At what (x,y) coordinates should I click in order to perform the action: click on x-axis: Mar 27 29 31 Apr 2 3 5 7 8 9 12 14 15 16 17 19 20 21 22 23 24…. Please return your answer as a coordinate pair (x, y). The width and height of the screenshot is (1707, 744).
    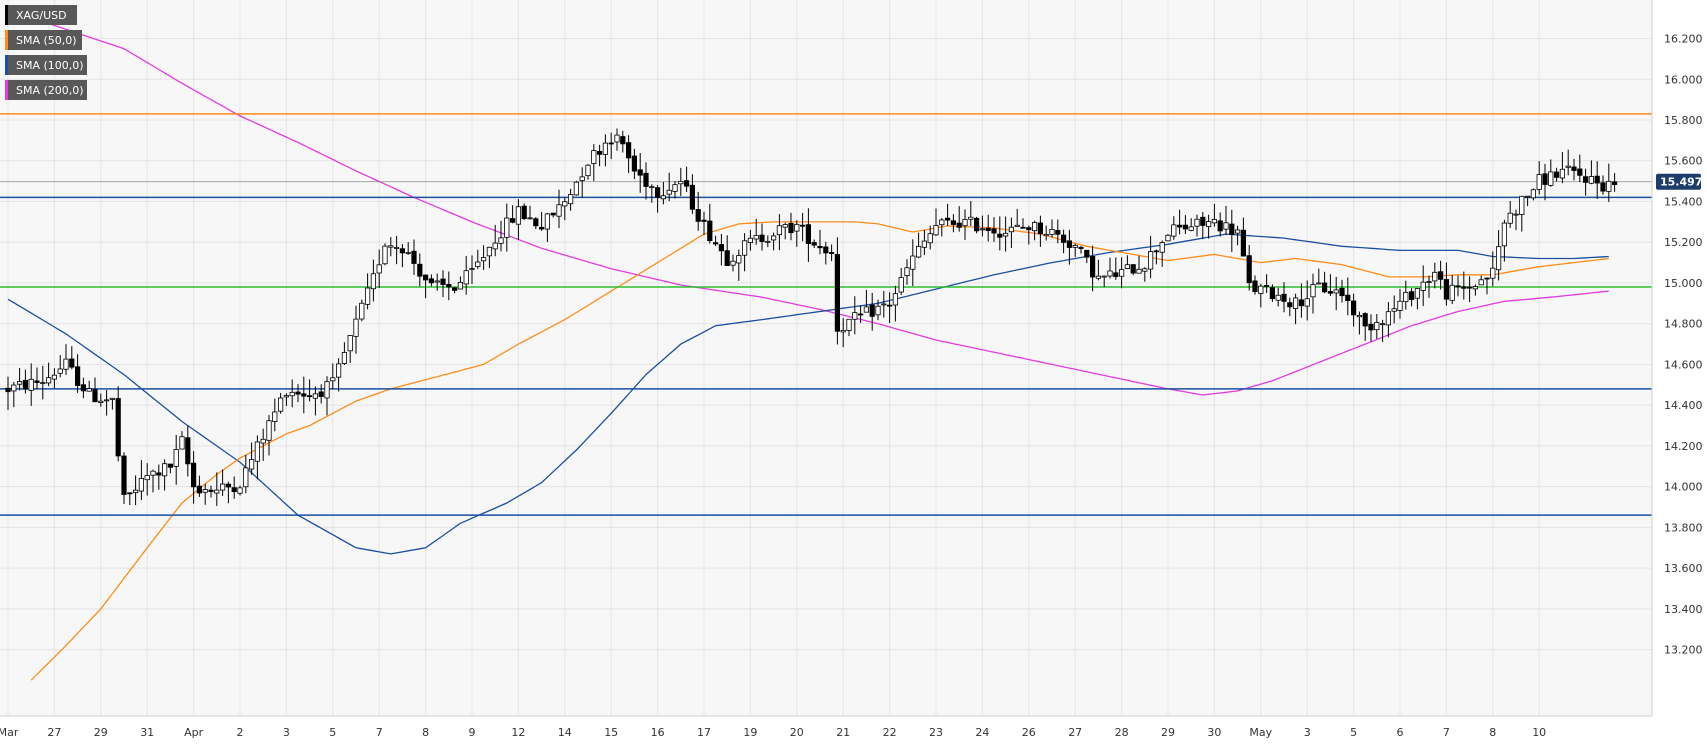
    Looking at the image, I should click on (826, 727).